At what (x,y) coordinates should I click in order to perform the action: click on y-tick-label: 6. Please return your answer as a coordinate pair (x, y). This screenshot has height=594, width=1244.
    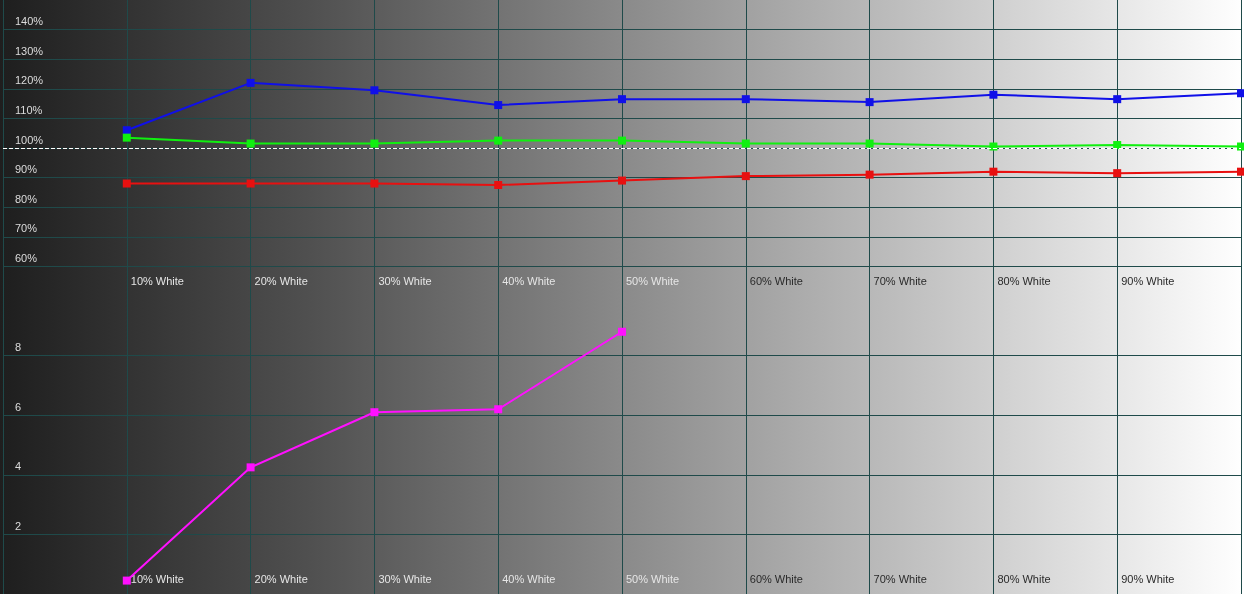
    Looking at the image, I should click on (18, 406).